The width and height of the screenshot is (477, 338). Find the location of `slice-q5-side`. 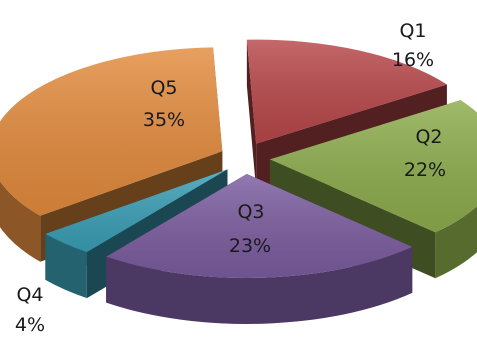

slice-q5-side is located at coordinates (20, 221).